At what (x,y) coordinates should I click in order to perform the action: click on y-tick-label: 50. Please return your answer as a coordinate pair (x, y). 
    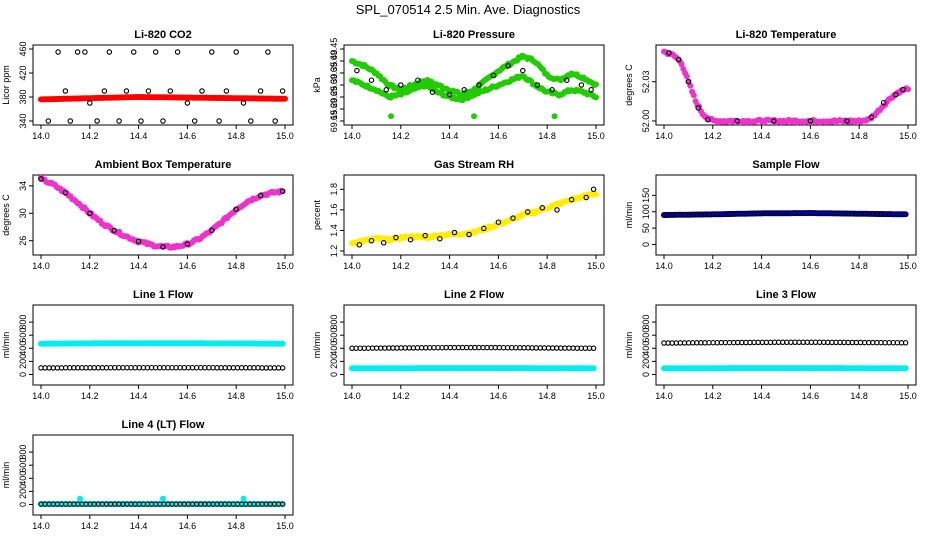
    Looking at the image, I should click on (646, 228).